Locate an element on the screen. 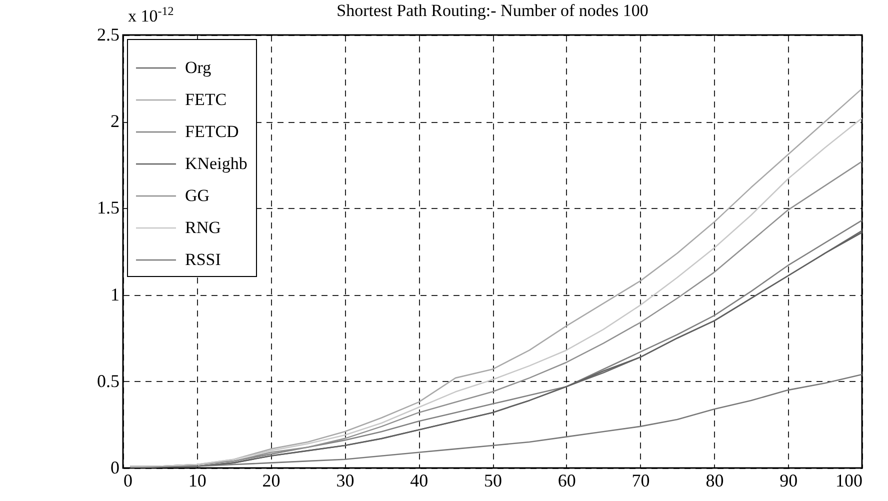  y-tick-label: 1.5 is located at coordinates (108, 208).